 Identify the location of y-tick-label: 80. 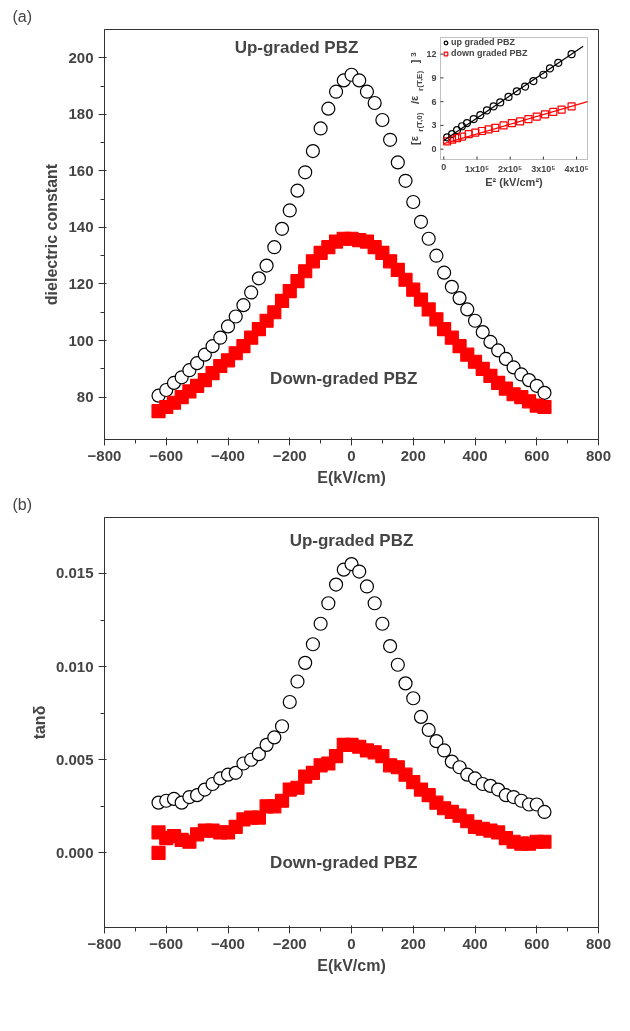
(85, 397).